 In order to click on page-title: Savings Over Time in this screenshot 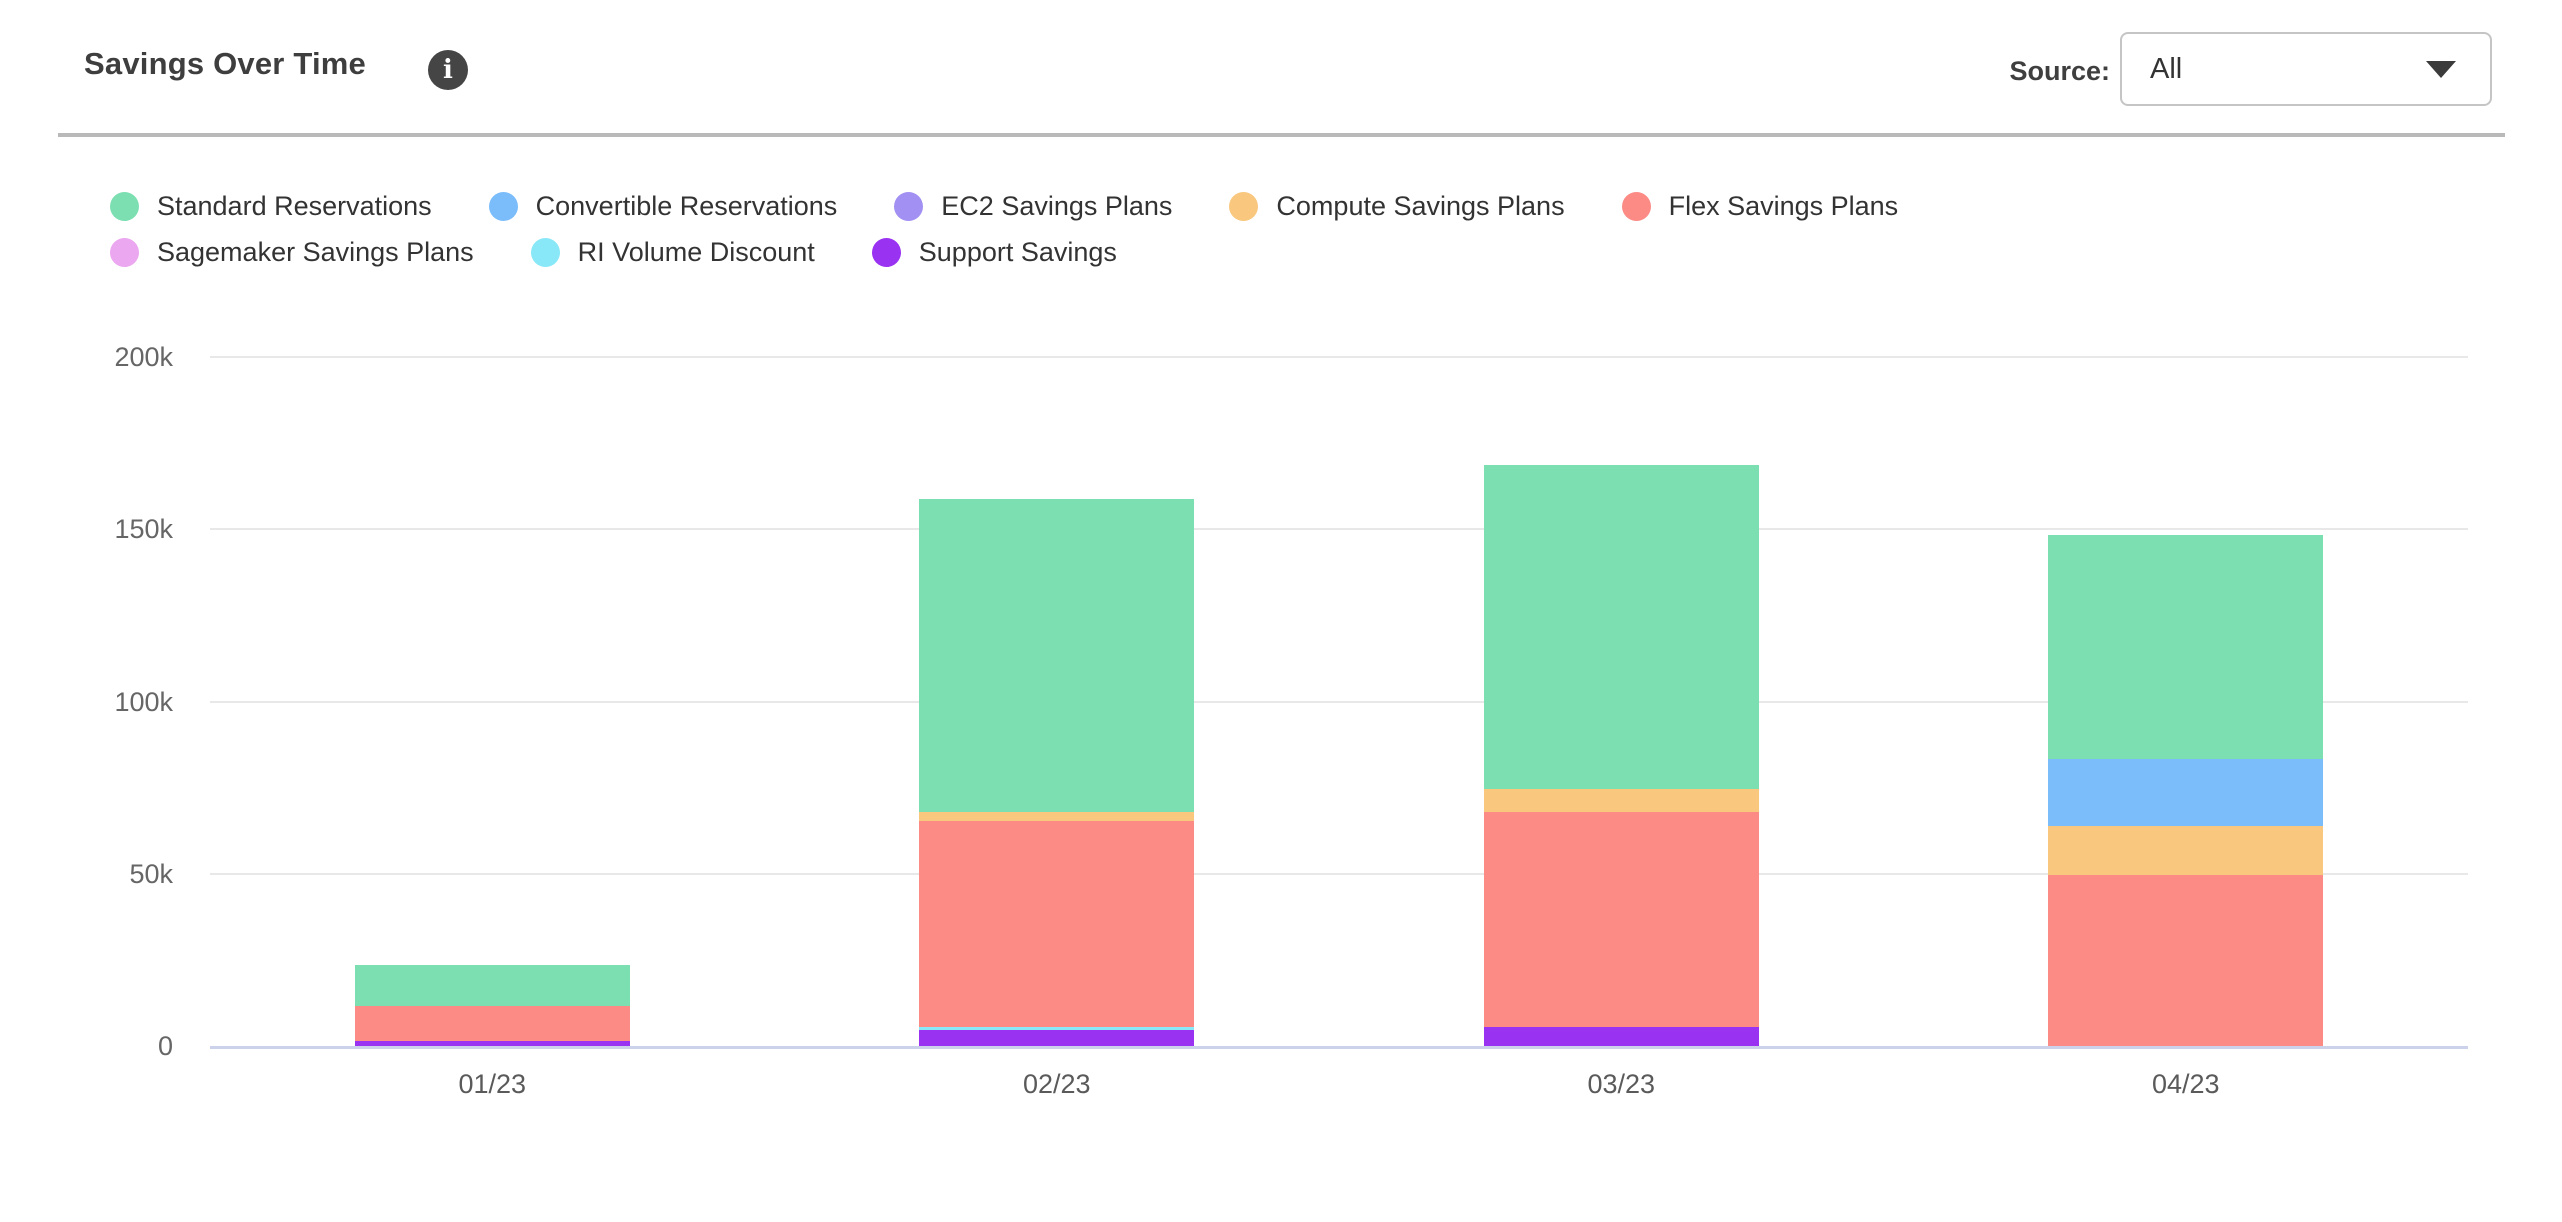, I will do `click(225, 63)`.